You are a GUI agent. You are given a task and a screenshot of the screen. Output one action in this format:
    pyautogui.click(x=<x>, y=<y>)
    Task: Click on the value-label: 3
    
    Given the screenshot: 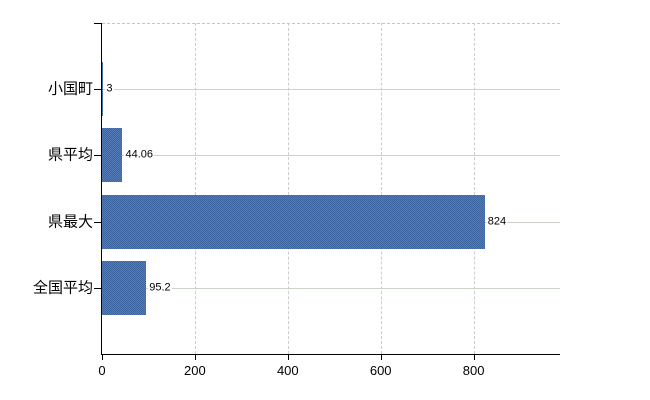 What is the action you would take?
    pyautogui.click(x=109, y=89)
    